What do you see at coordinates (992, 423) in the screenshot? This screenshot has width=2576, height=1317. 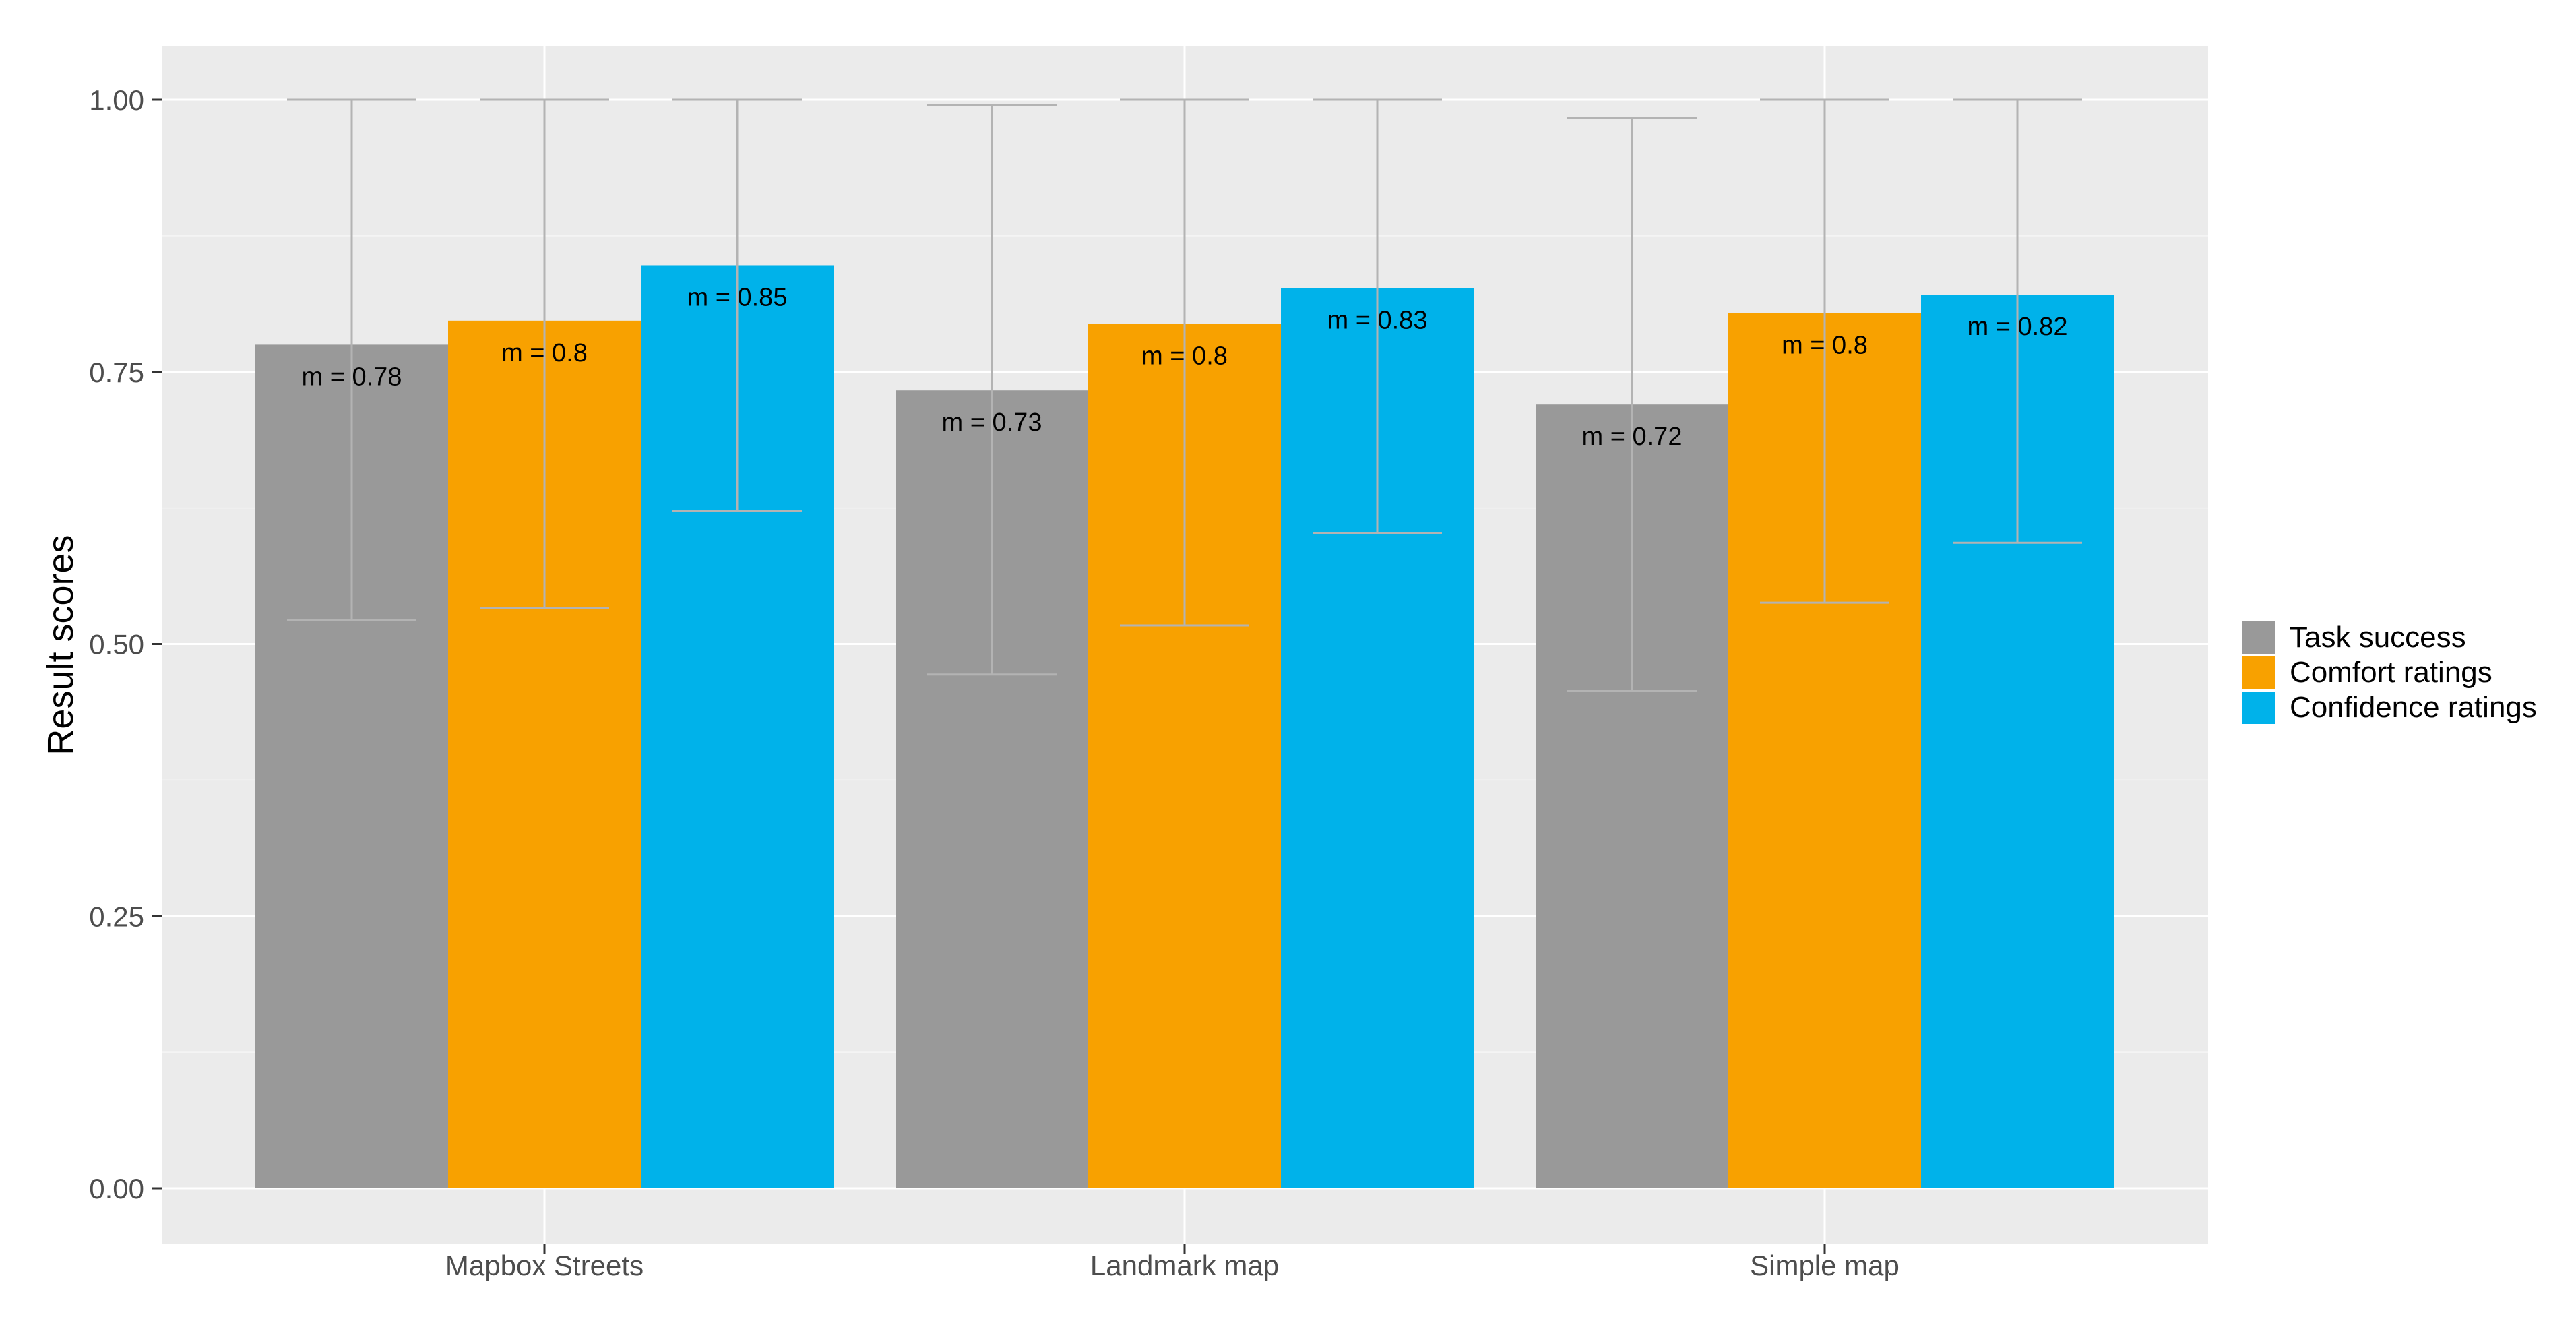 I see `data-label: m = 0.73` at bounding box center [992, 423].